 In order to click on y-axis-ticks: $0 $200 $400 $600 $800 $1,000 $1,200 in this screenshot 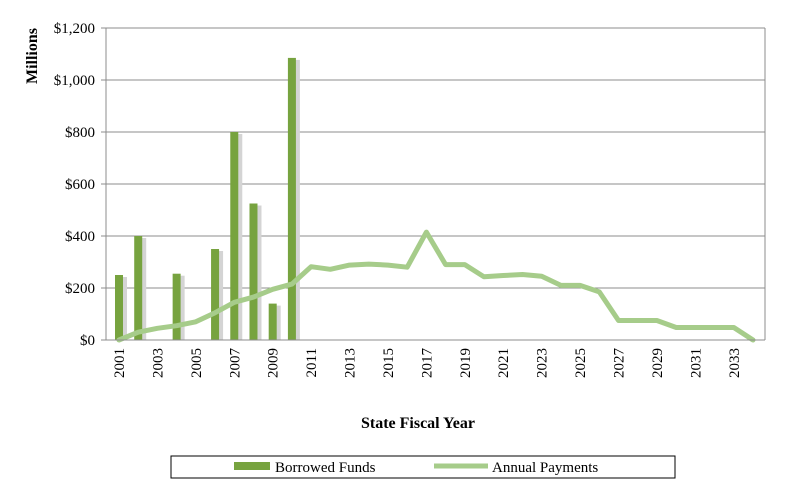, I will do `click(74, 185)`.